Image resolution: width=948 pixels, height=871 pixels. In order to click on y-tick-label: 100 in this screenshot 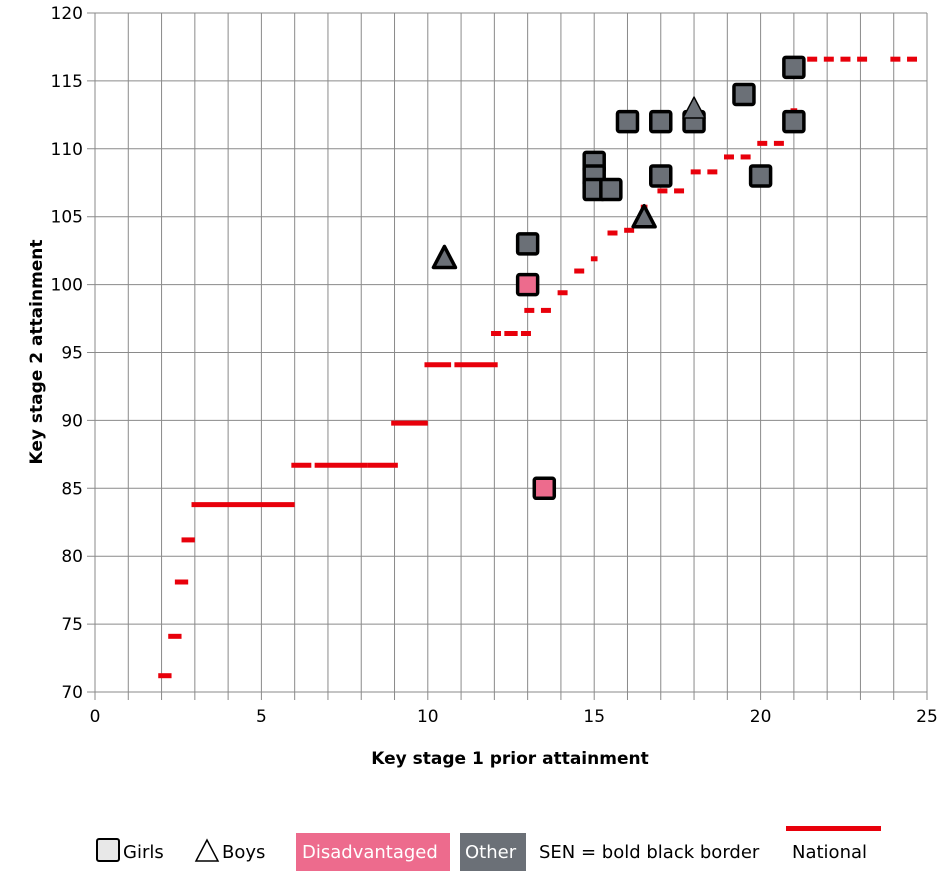, I will do `click(67, 286)`.